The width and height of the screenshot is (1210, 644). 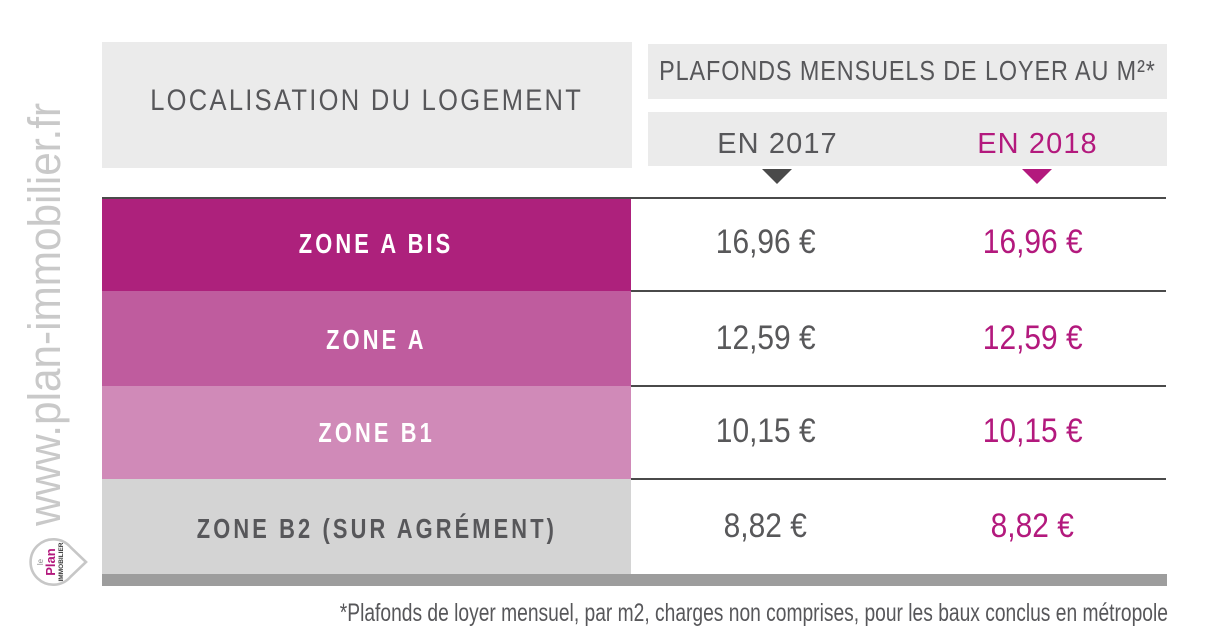 What do you see at coordinates (50, 562) in the screenshot?
I see `svg-text: Plan` at bounding box center [50, 562].